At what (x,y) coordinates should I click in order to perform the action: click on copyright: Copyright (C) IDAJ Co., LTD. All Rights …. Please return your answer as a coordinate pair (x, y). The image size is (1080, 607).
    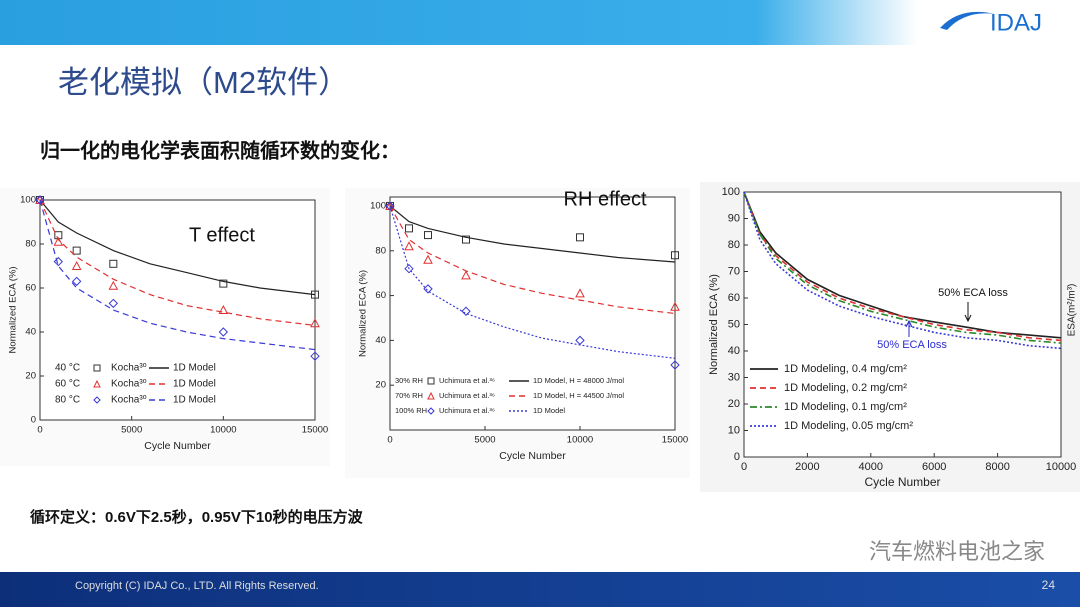
    Looking at the image, I should click on (197, 586).